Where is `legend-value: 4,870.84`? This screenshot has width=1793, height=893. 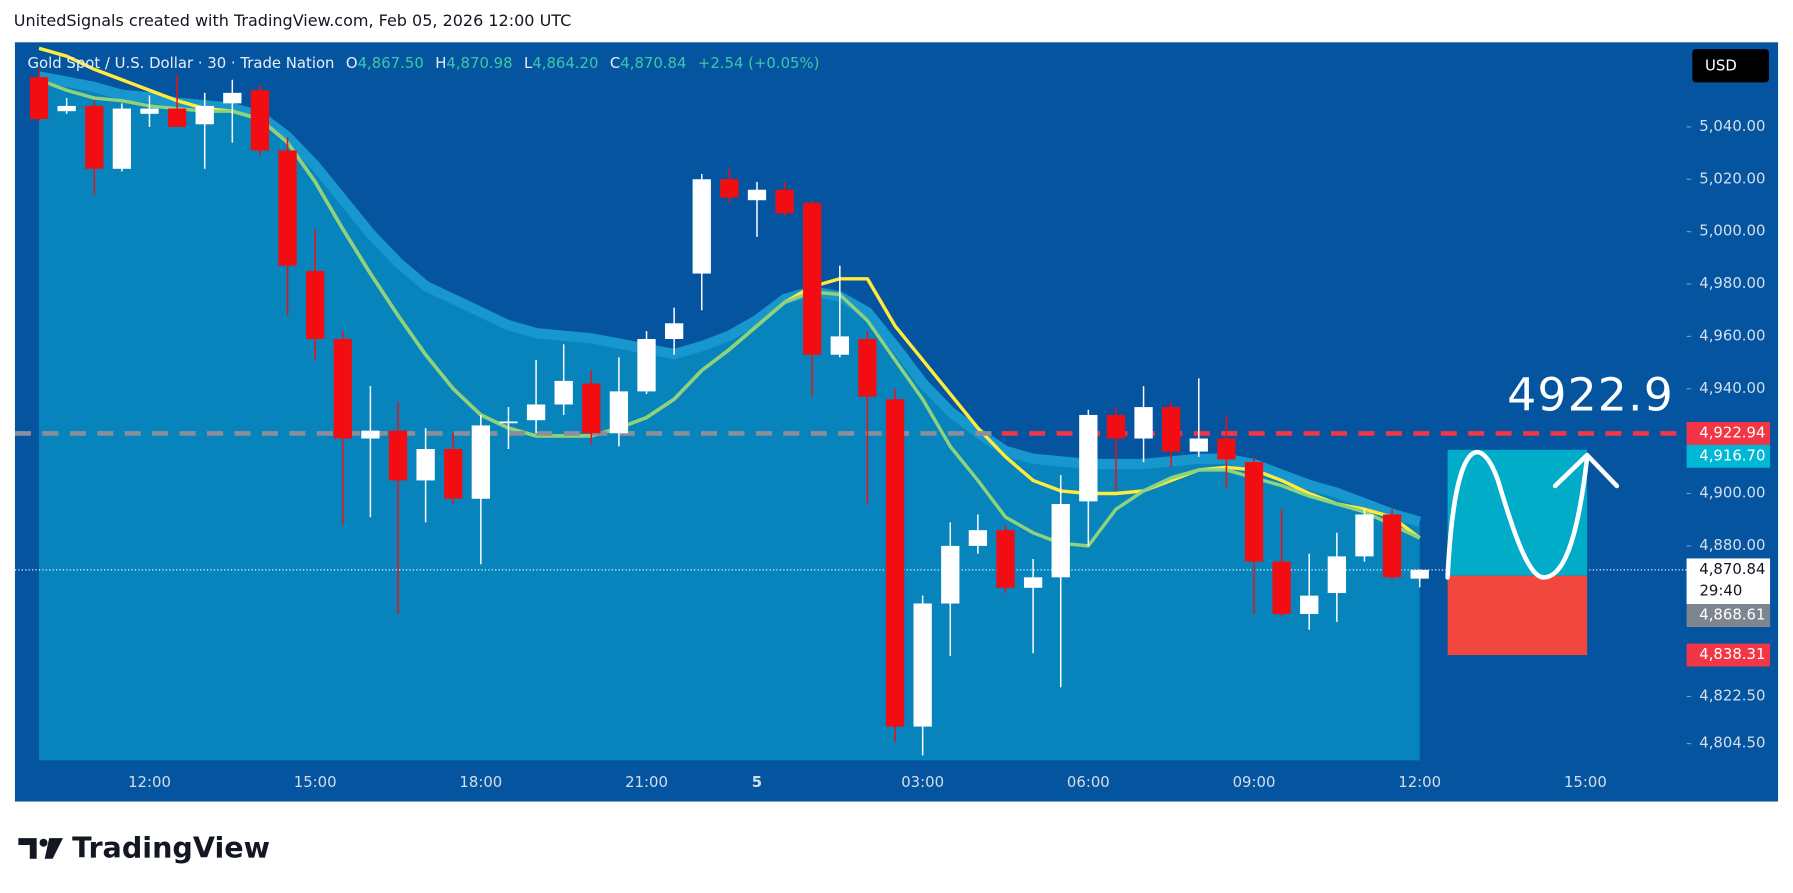 legend-value: 4,870.84 is located at coordinates (653, 63).